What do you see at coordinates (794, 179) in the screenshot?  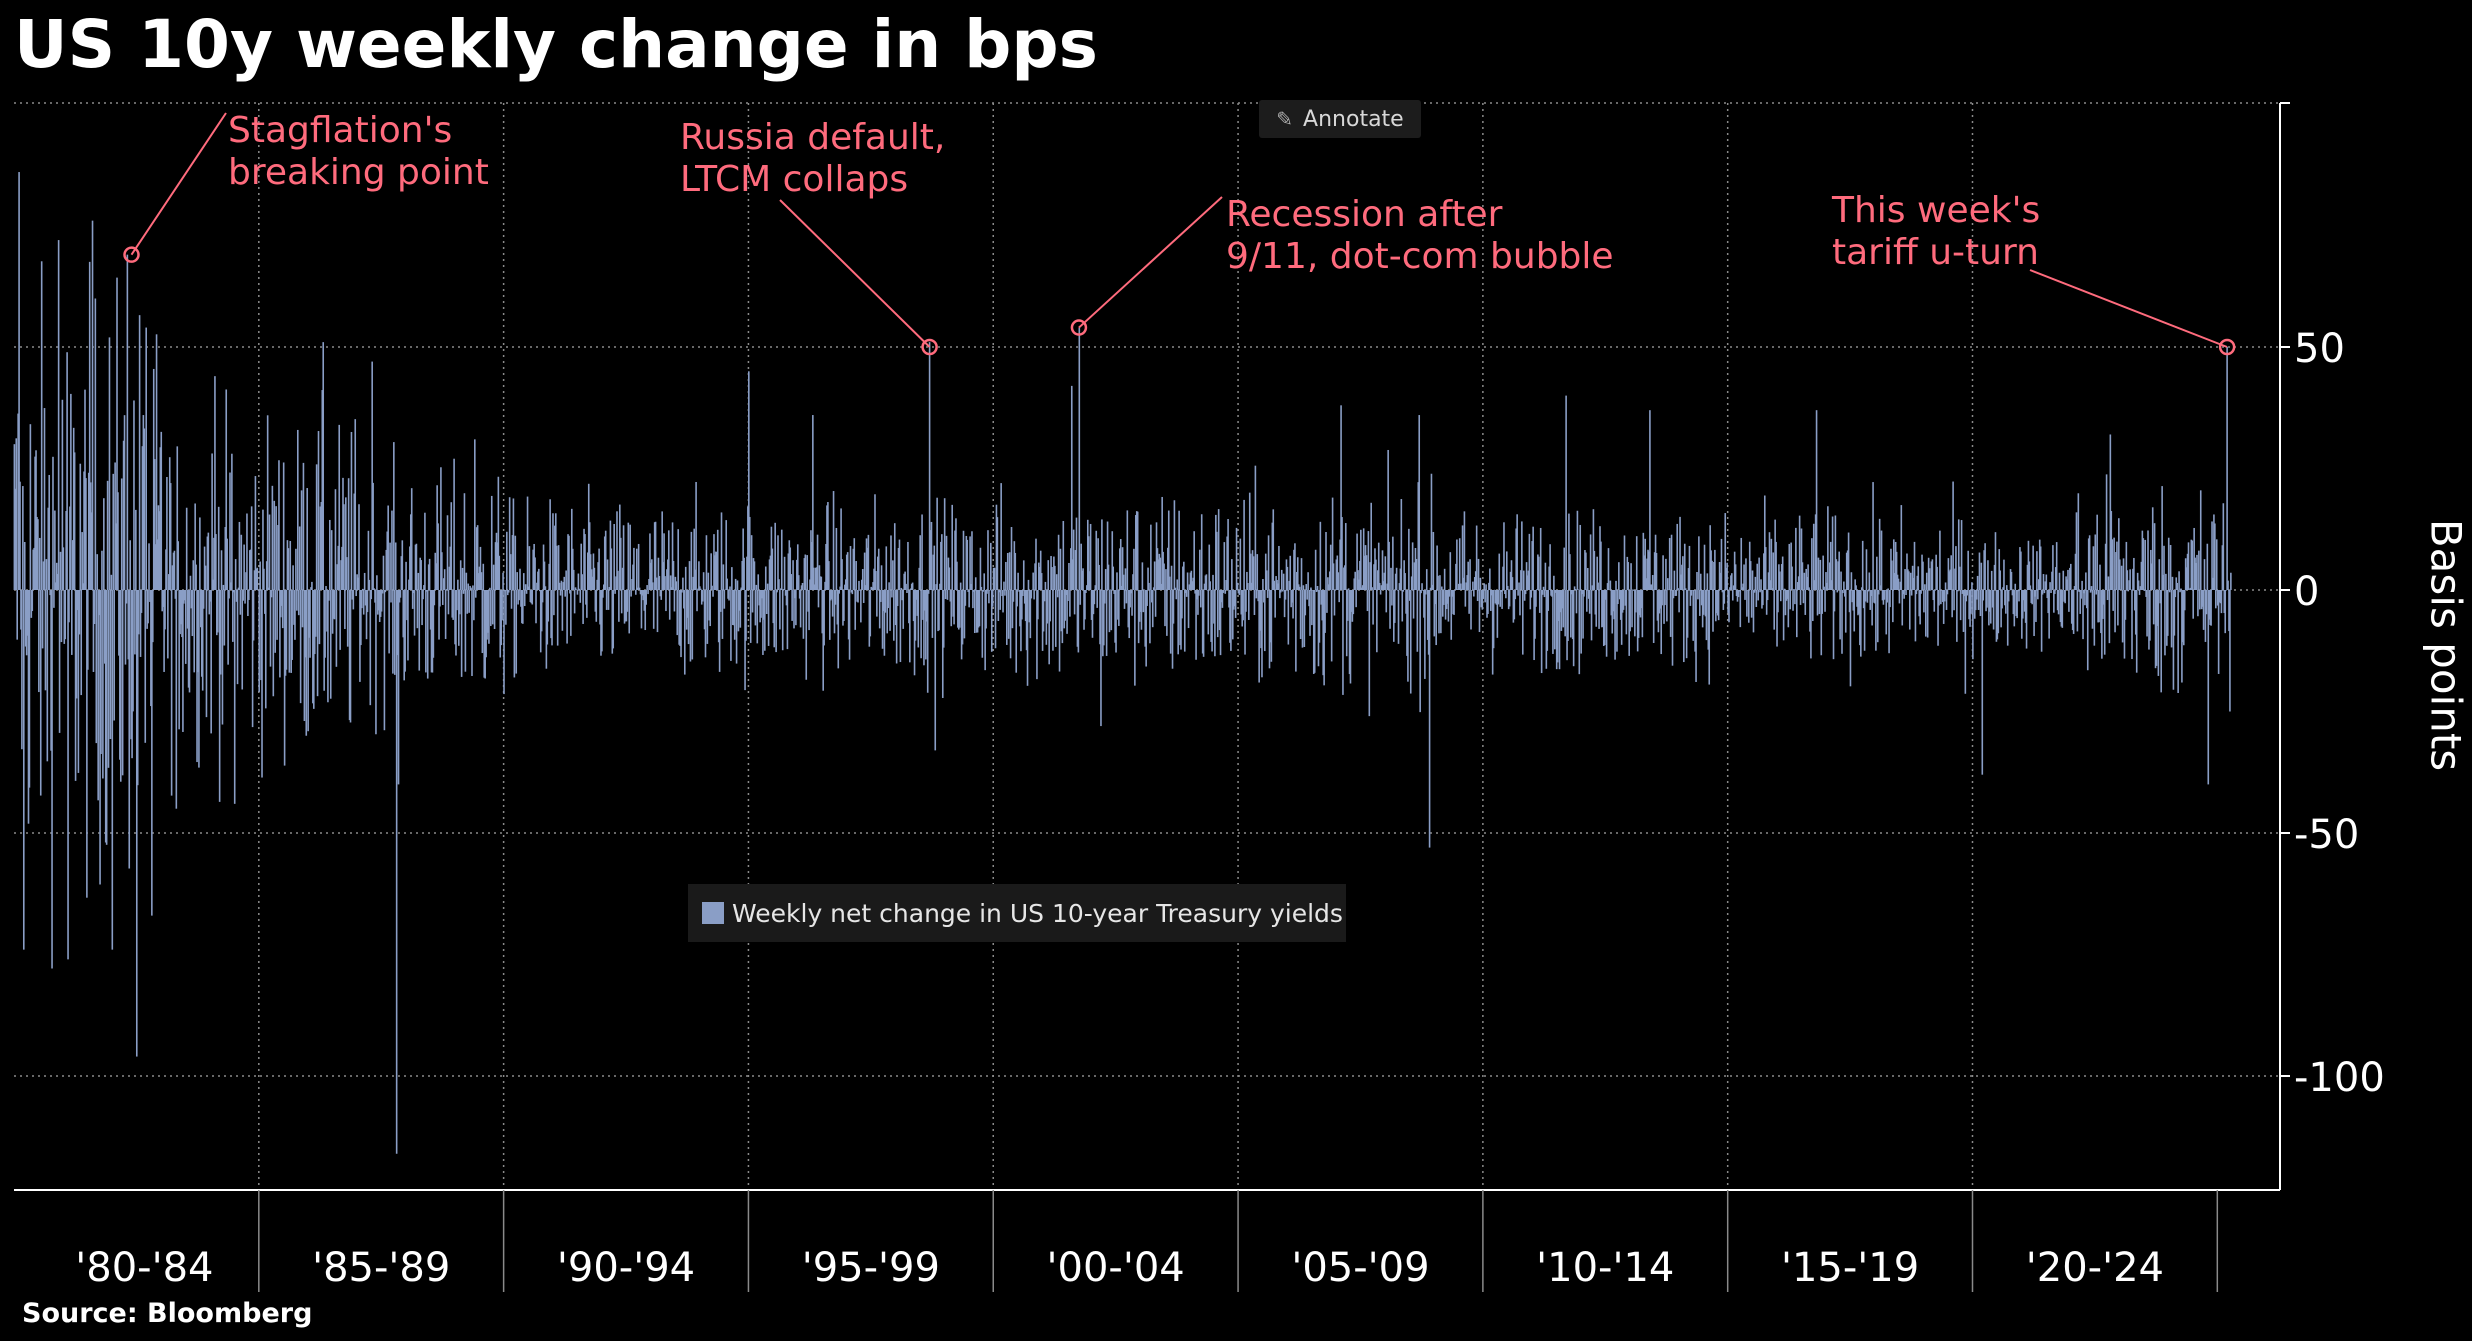 I see `annotation-label: LTCM collaps` at bounding box center [794, 179].